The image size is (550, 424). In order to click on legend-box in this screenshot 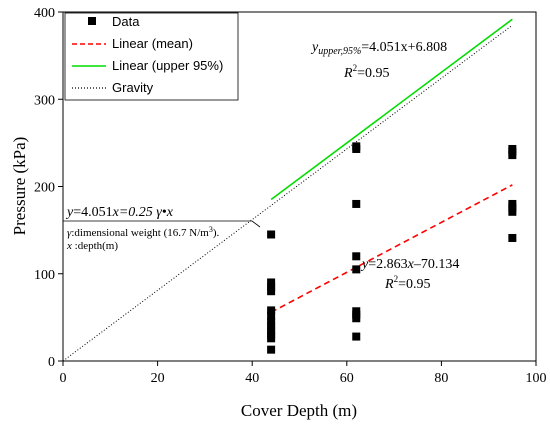, I will do `click(151, 56)`.